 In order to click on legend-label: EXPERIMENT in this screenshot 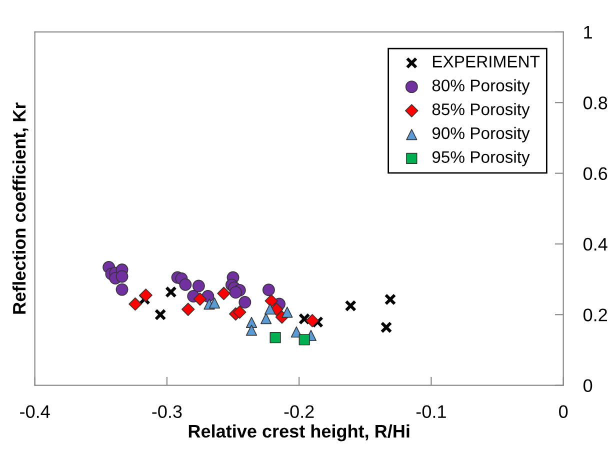, I will do `click(486, 62)`.